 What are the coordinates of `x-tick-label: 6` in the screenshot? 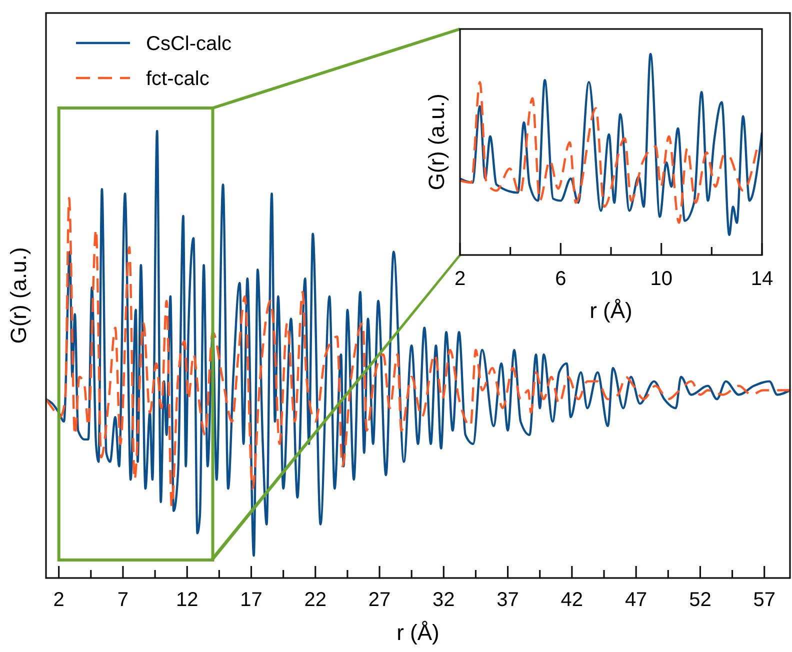 It's located at (560, 279).